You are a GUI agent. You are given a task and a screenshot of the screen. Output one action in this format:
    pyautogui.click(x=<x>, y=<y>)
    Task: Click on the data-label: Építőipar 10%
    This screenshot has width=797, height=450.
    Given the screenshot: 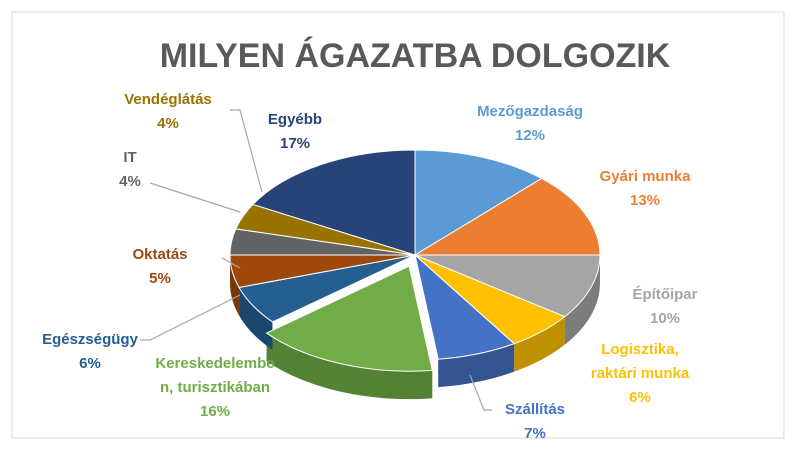 What is the action you would take?
    pyautogui.click(x=665, y=307)
    